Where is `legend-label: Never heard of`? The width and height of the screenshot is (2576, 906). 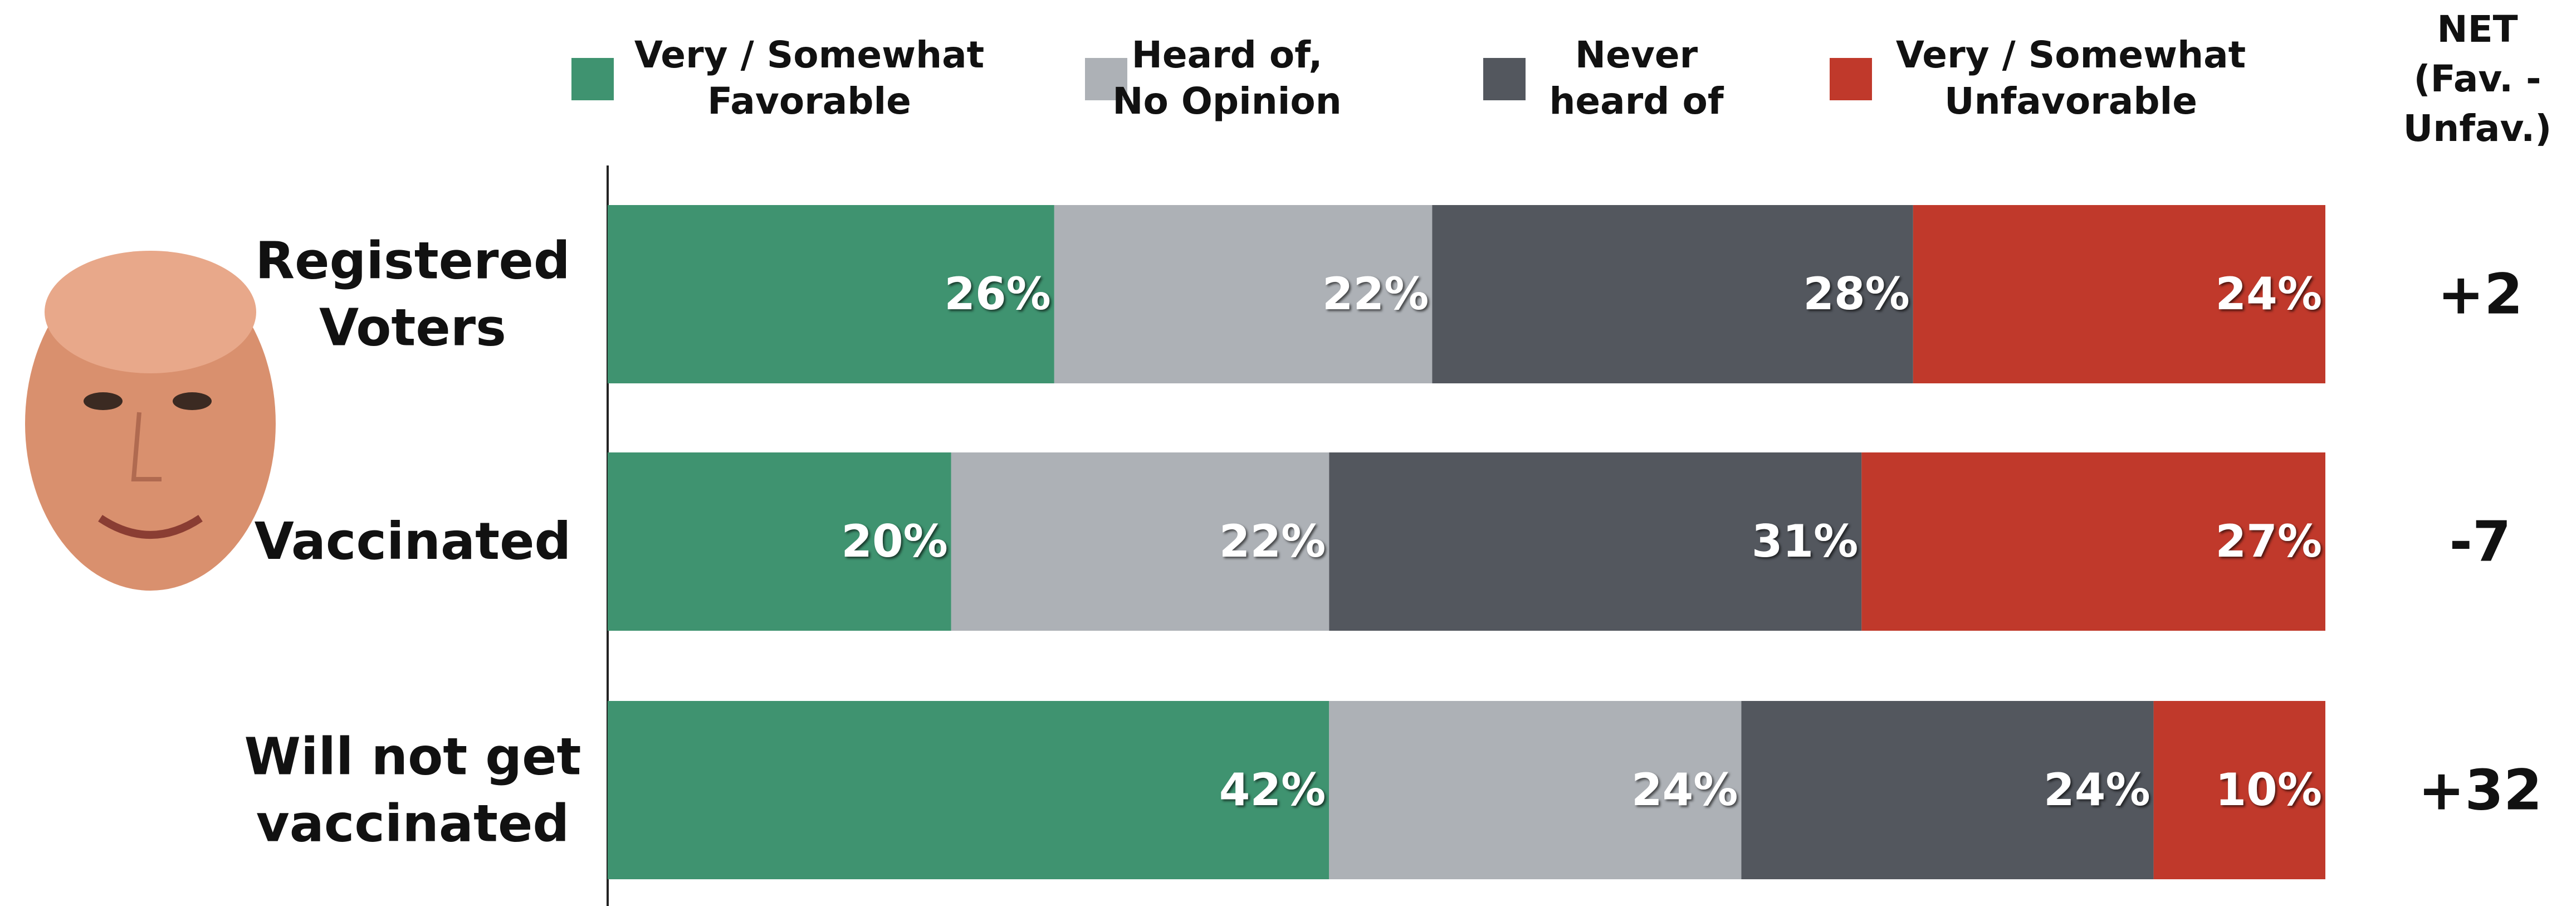 legend-label: Never heard of is located at coordinates (1636, 78).